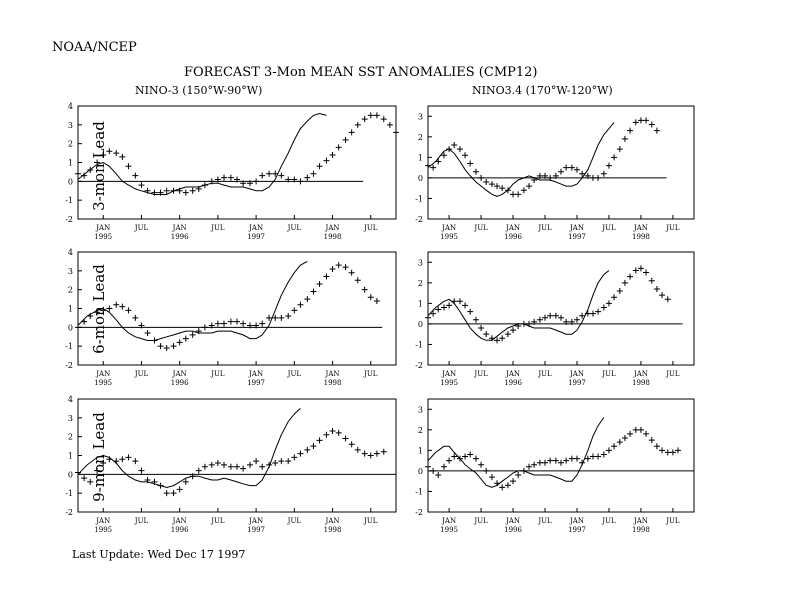 The image size is (792, 612). What do you see at coordinates (159, 554) in the screenshot?
I see `last-update: Last Update: Wed Dec 17 1997` at bounding box center [159, 554].